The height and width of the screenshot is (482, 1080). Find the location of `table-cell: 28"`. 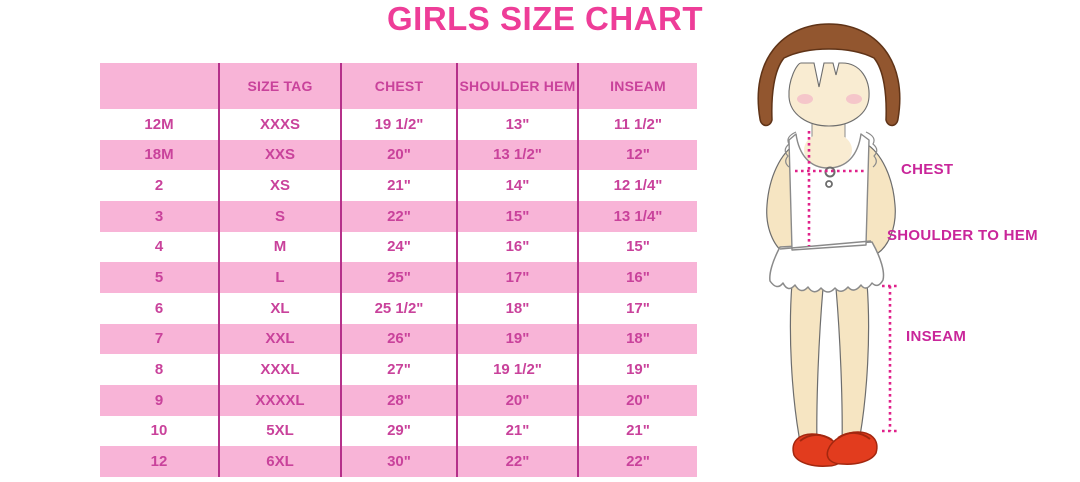

table-cell: 28" is located at coordinates (400, 400).